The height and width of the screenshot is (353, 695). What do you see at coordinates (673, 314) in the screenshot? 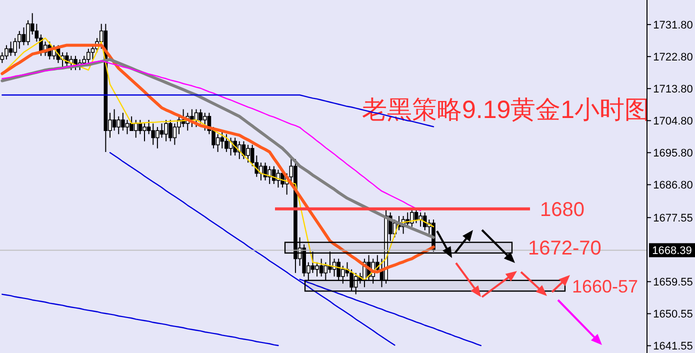
I see `y-tick-label: 1650.55` at bounding box center [673, 314].